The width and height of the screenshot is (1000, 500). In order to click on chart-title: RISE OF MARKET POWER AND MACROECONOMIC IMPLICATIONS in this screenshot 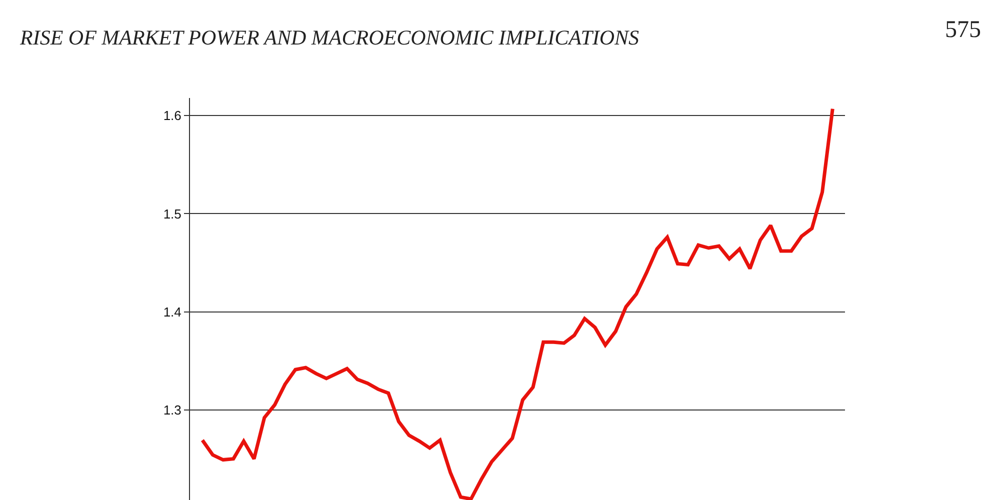, I will do `click(329, 38)`.